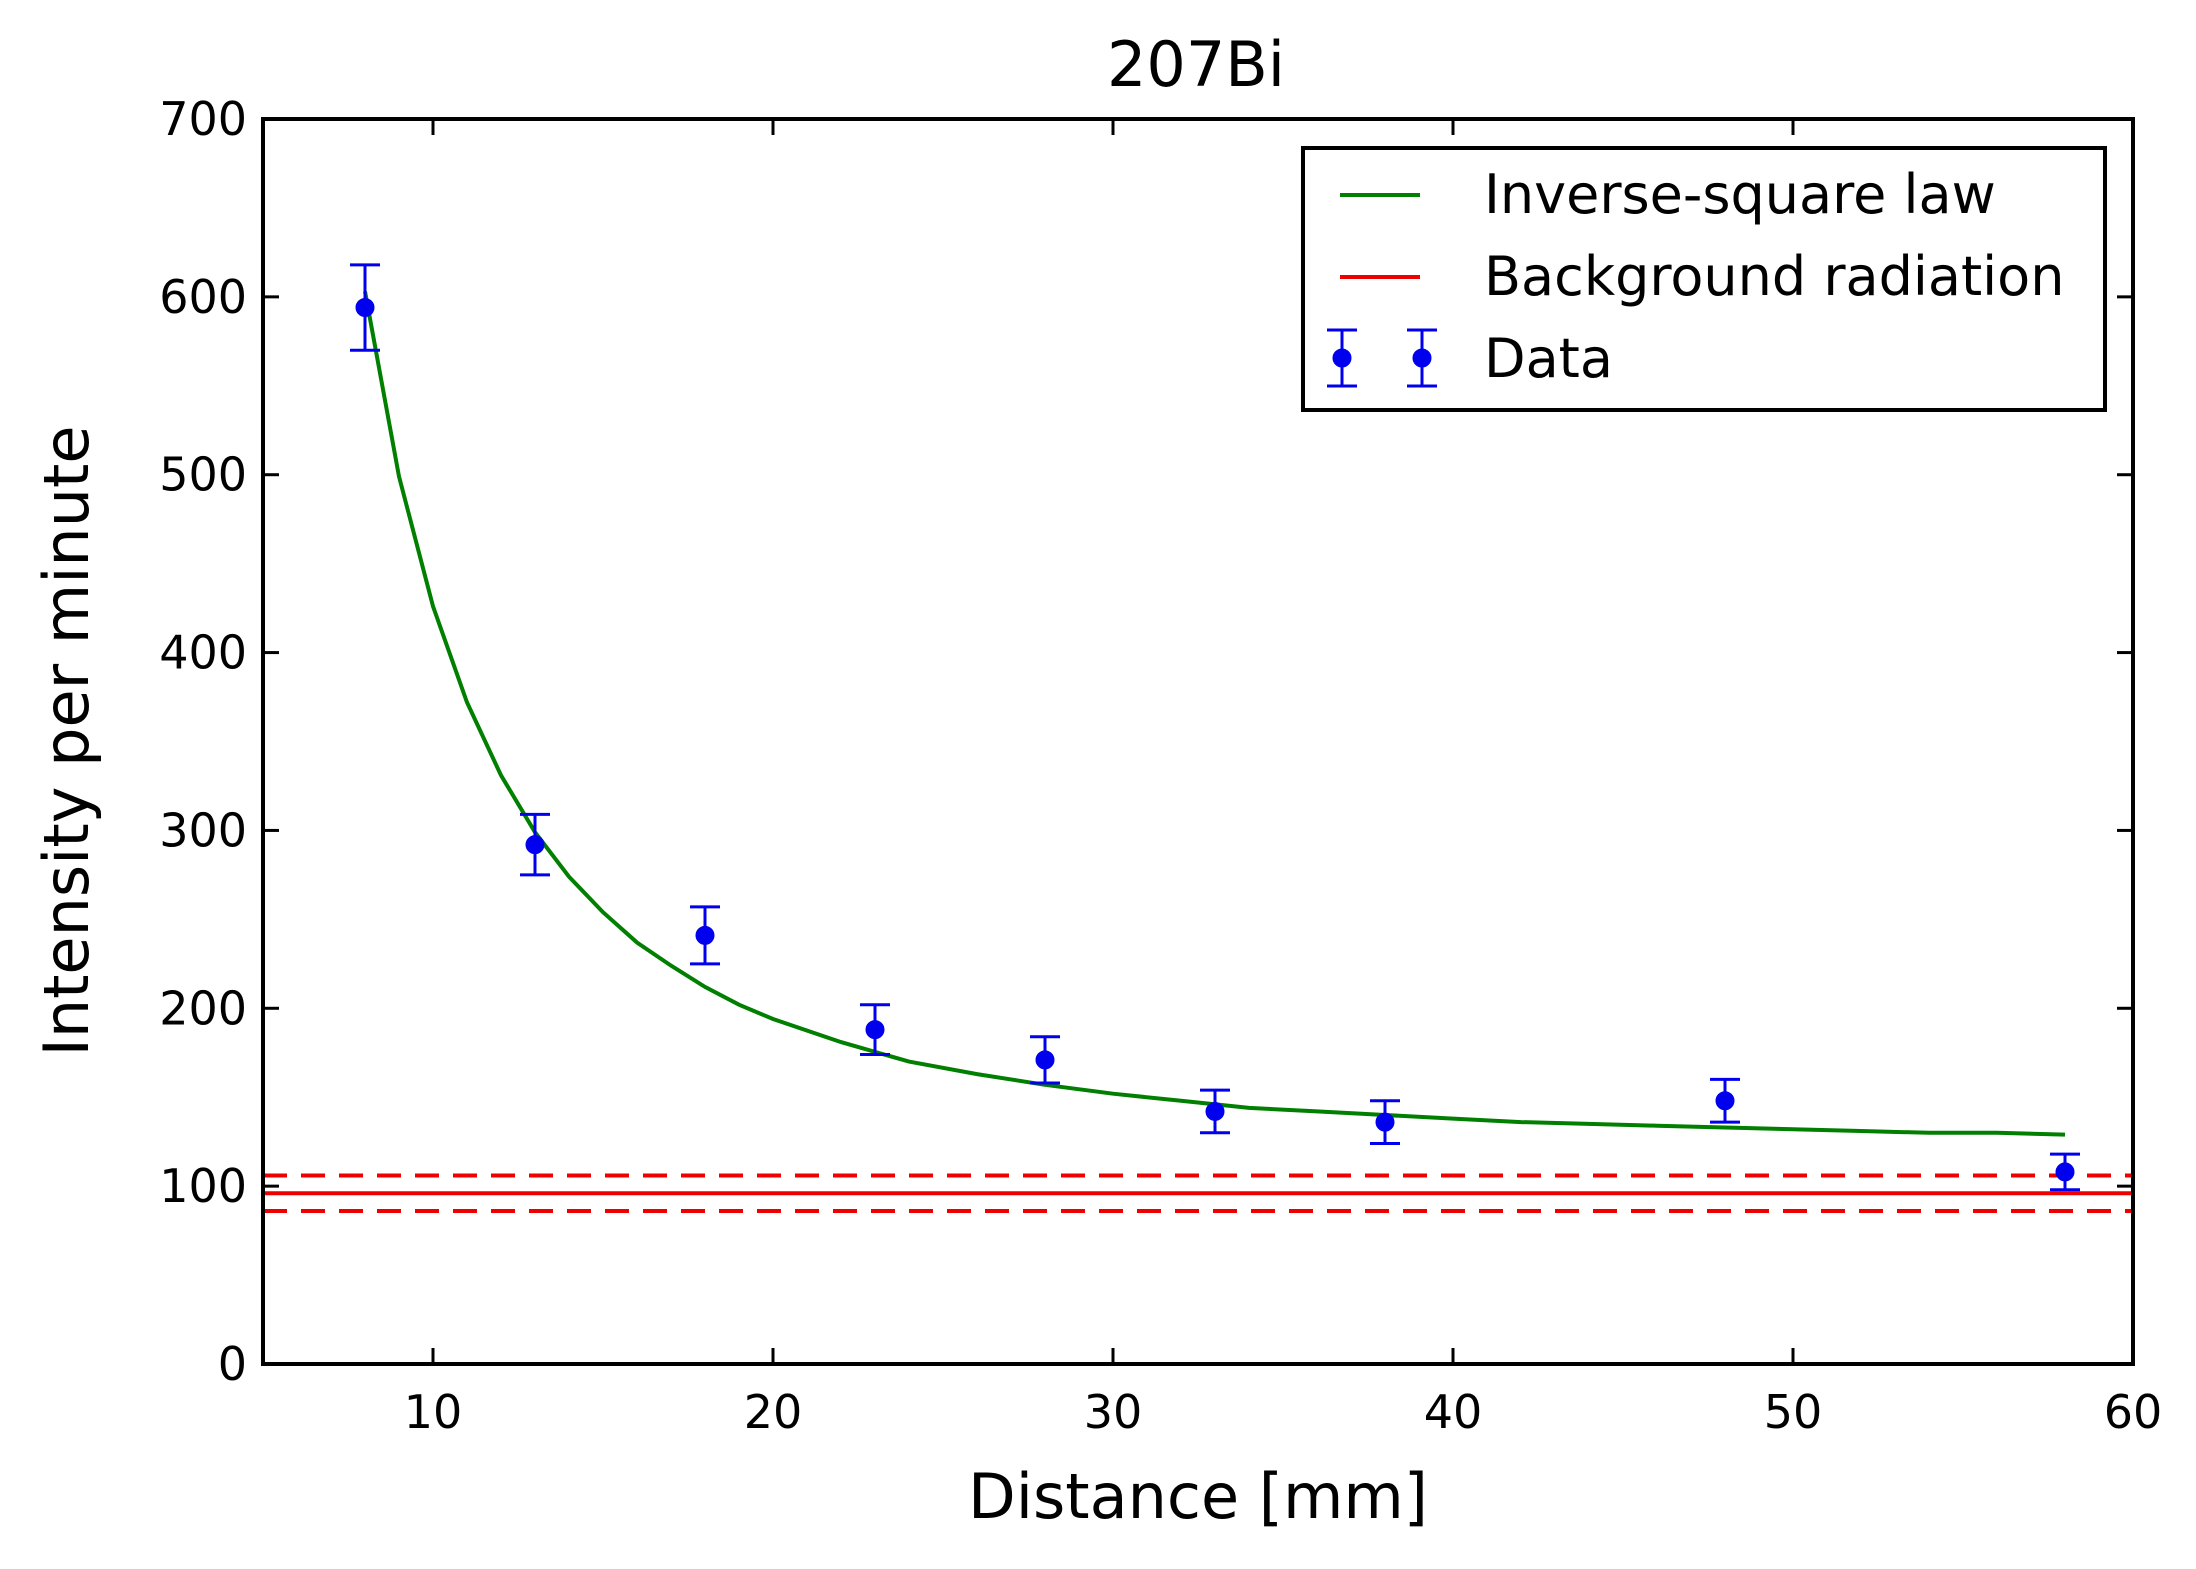  I want to click on x-tick-label: 60, so click(2133, 1412).